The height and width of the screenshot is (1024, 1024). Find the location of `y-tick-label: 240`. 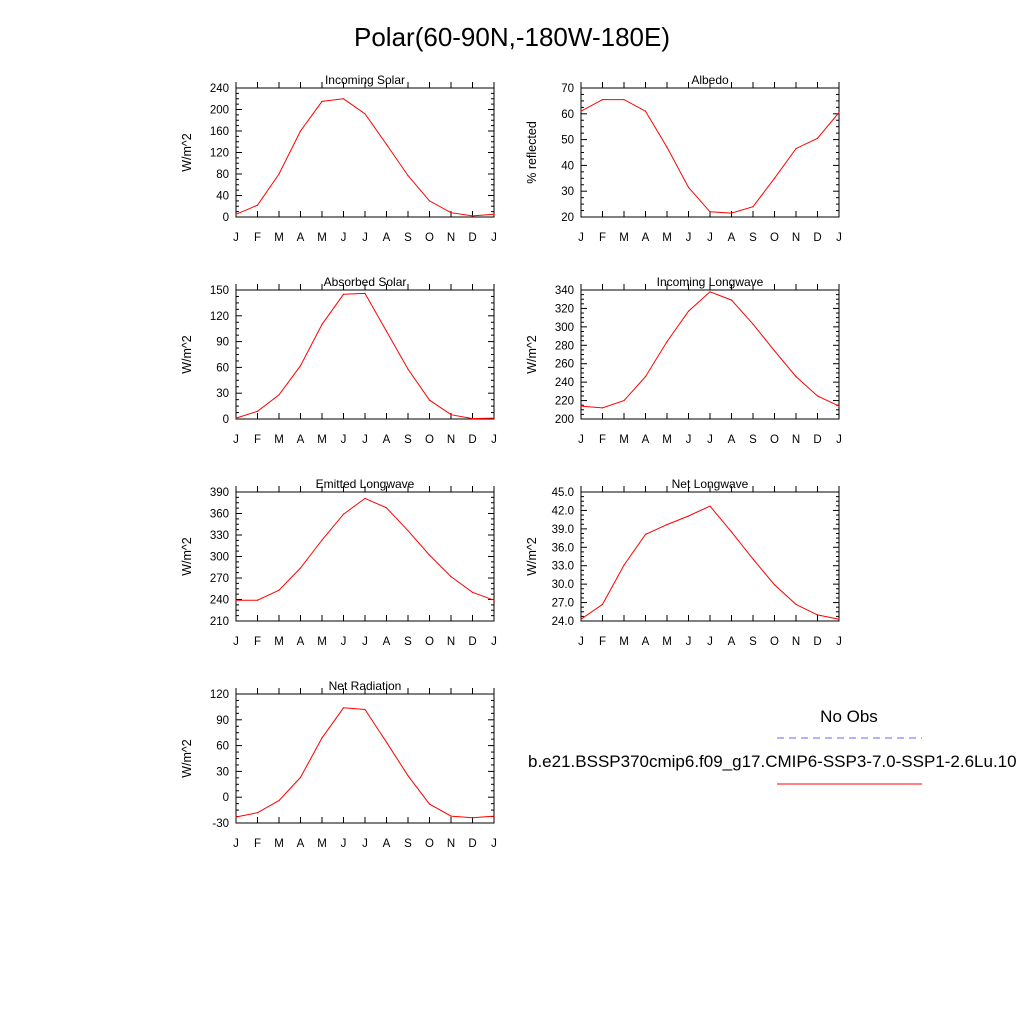

y-tick-label: 240 is located at coordinates (219, 89).